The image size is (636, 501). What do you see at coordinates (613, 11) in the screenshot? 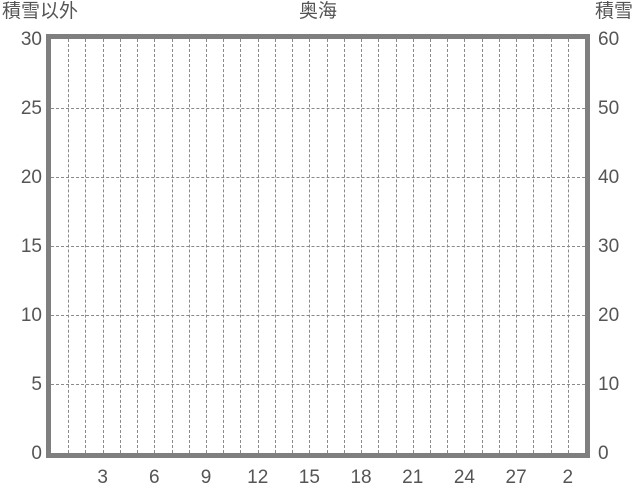
I see `right-axis-title: 積雪` at bounding box center [613, 11].